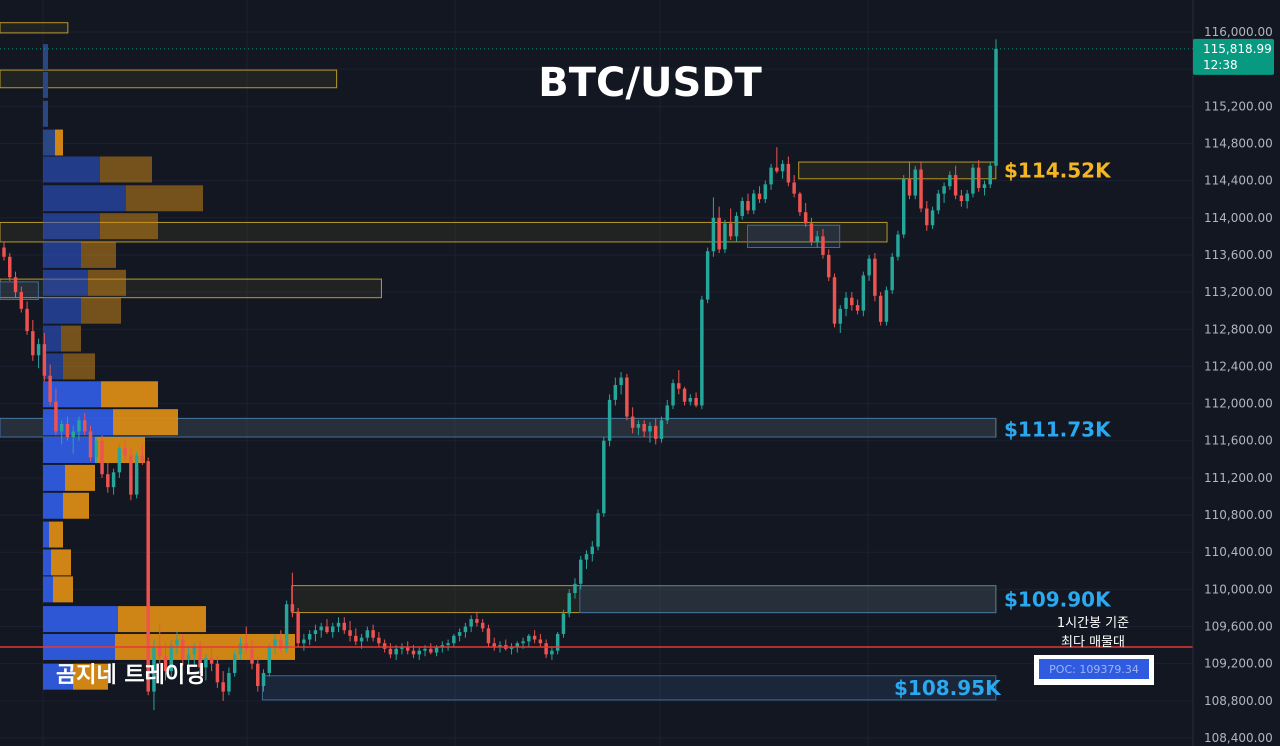 The image size is (1280, 746). Describe the element at coordinates (1238, 627) in the screenshot. I see `tick-label: 109,600.00` at that location.